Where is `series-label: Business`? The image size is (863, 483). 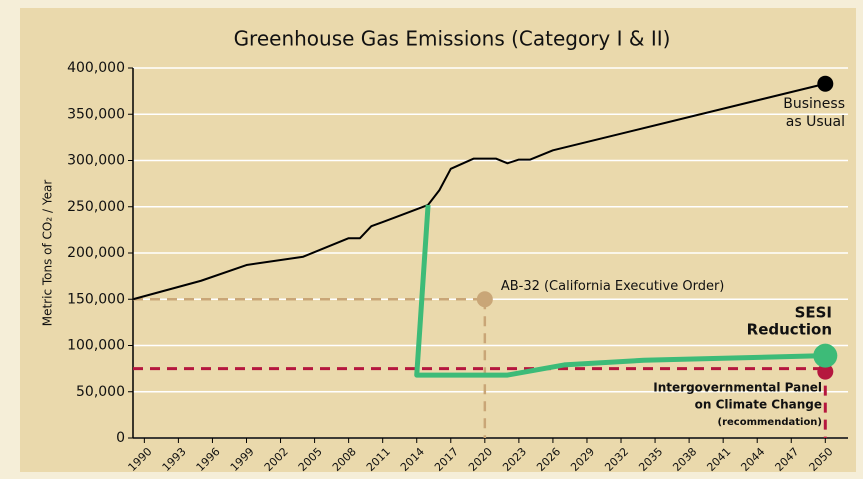
series-label: Business is located at coordinates (814, 104).